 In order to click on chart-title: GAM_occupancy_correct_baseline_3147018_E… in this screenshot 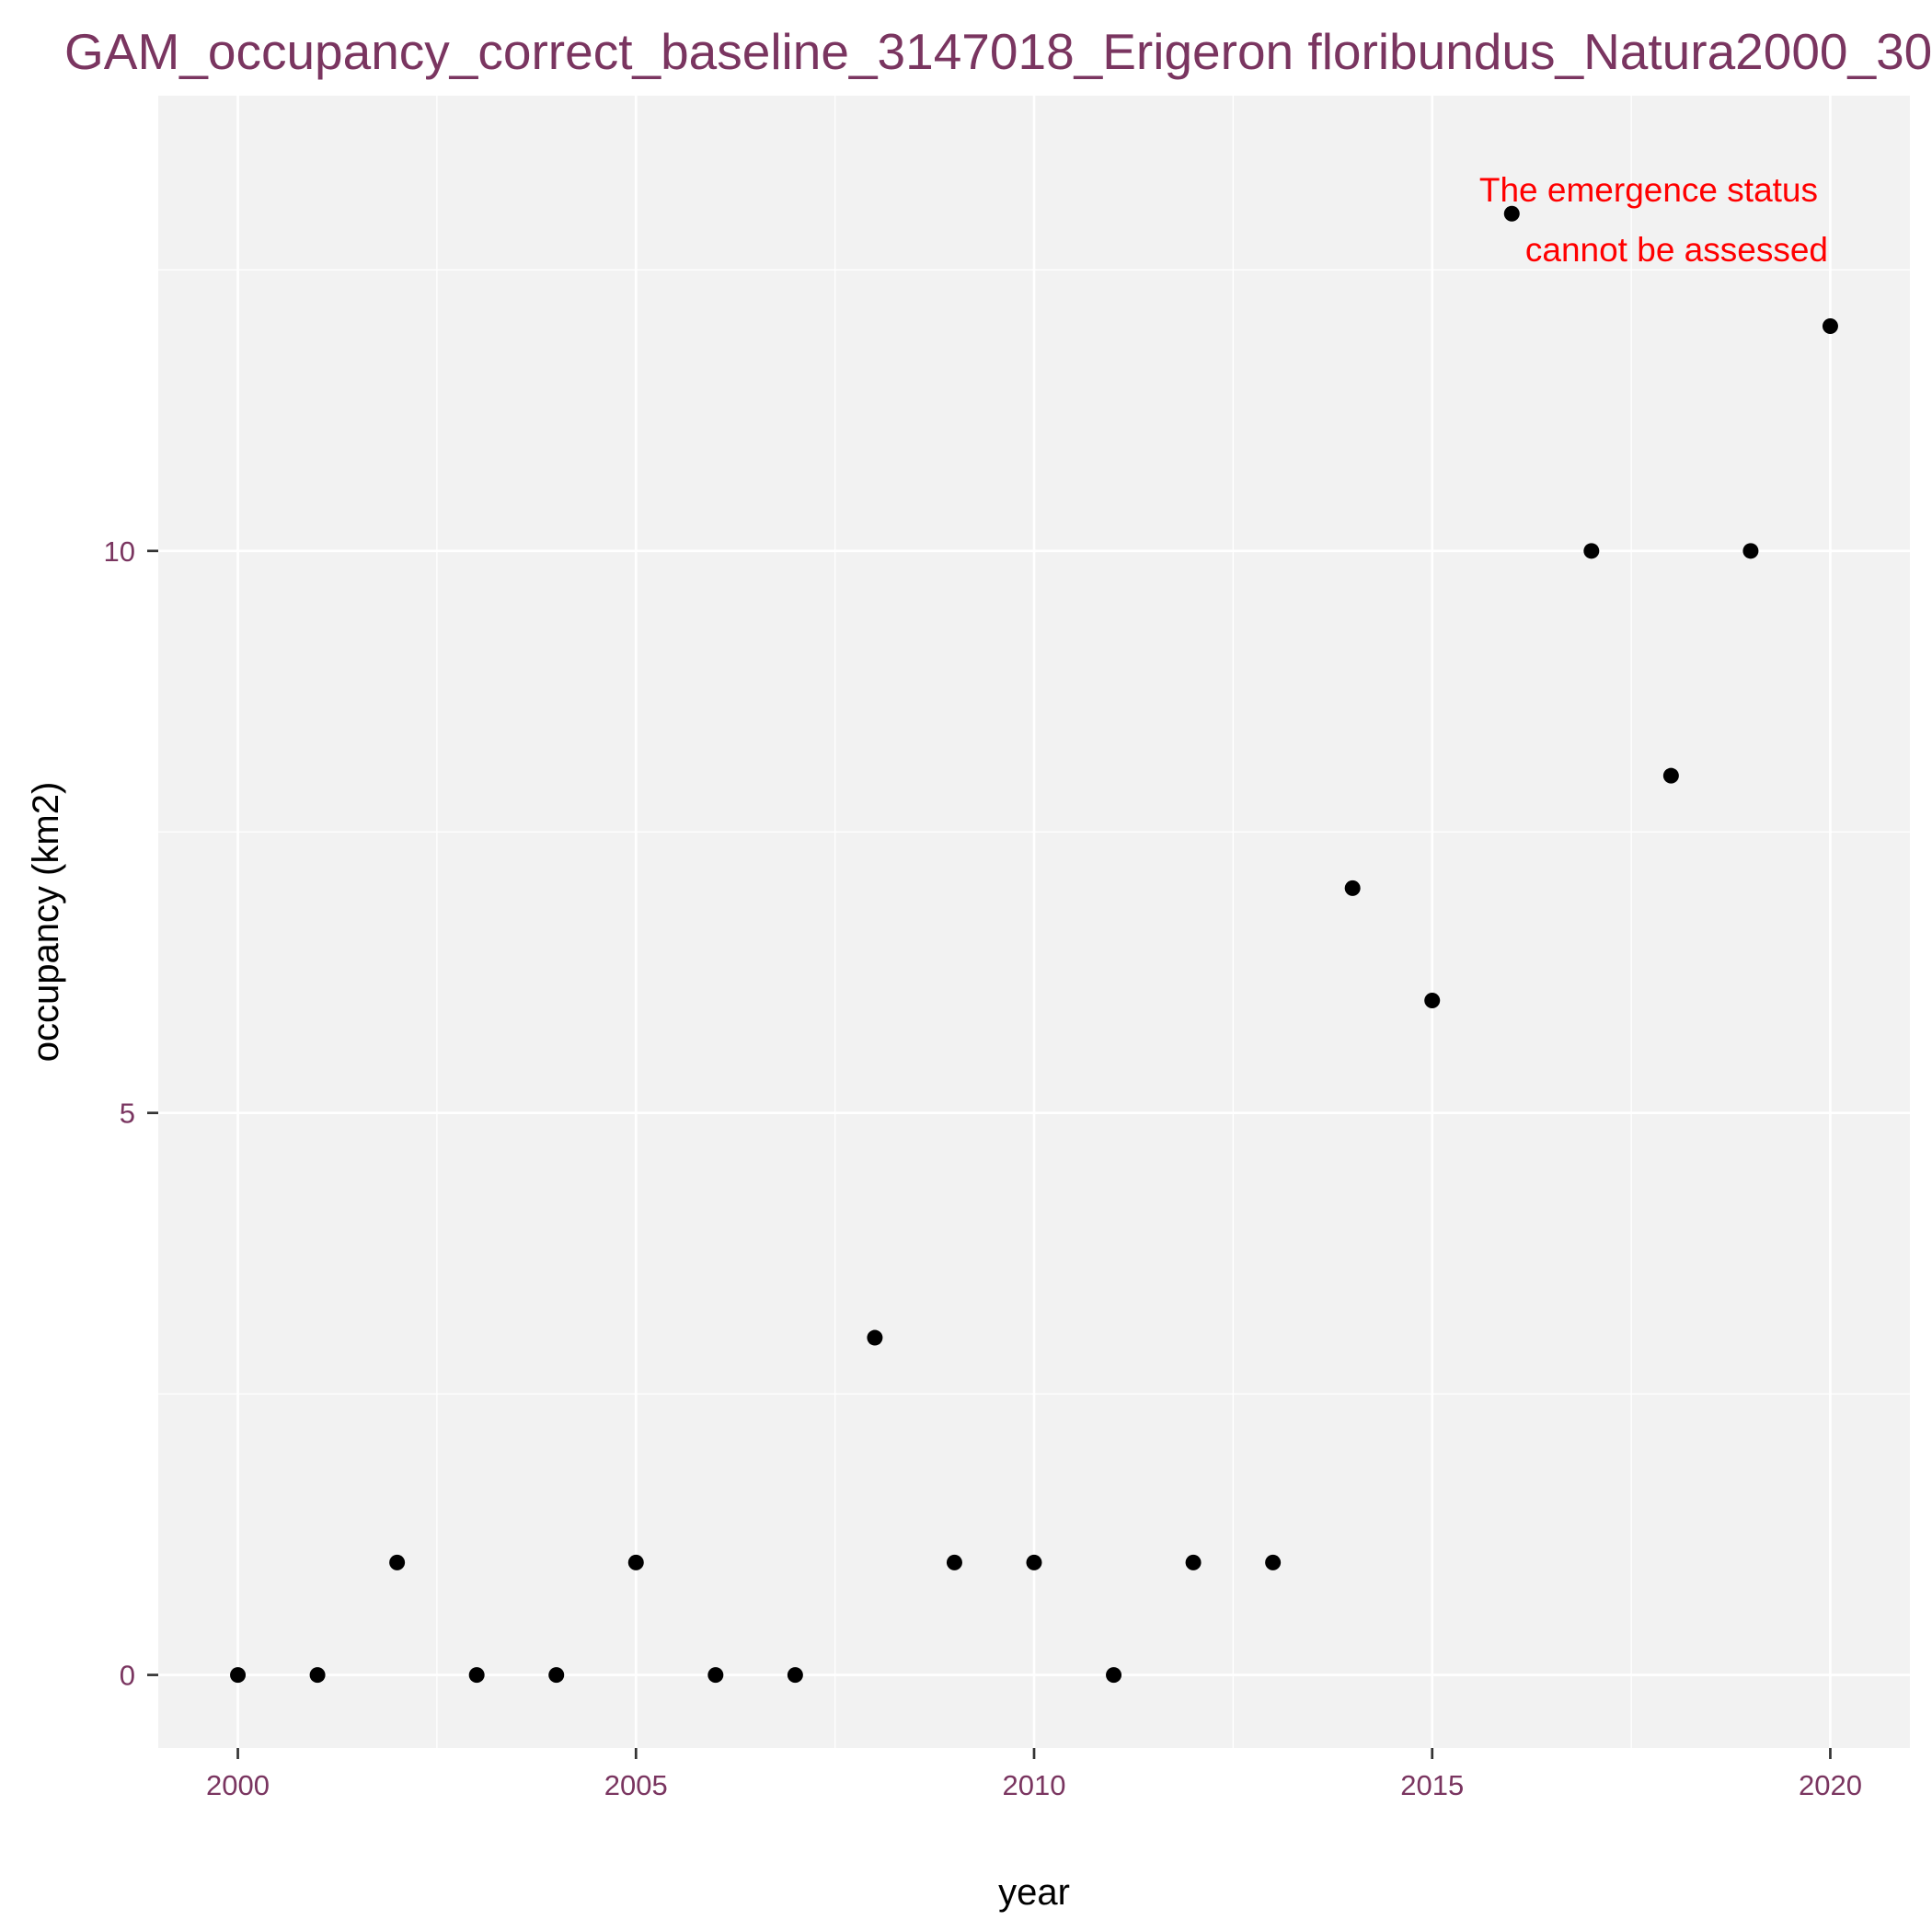, I will do `click(998, 51)`.